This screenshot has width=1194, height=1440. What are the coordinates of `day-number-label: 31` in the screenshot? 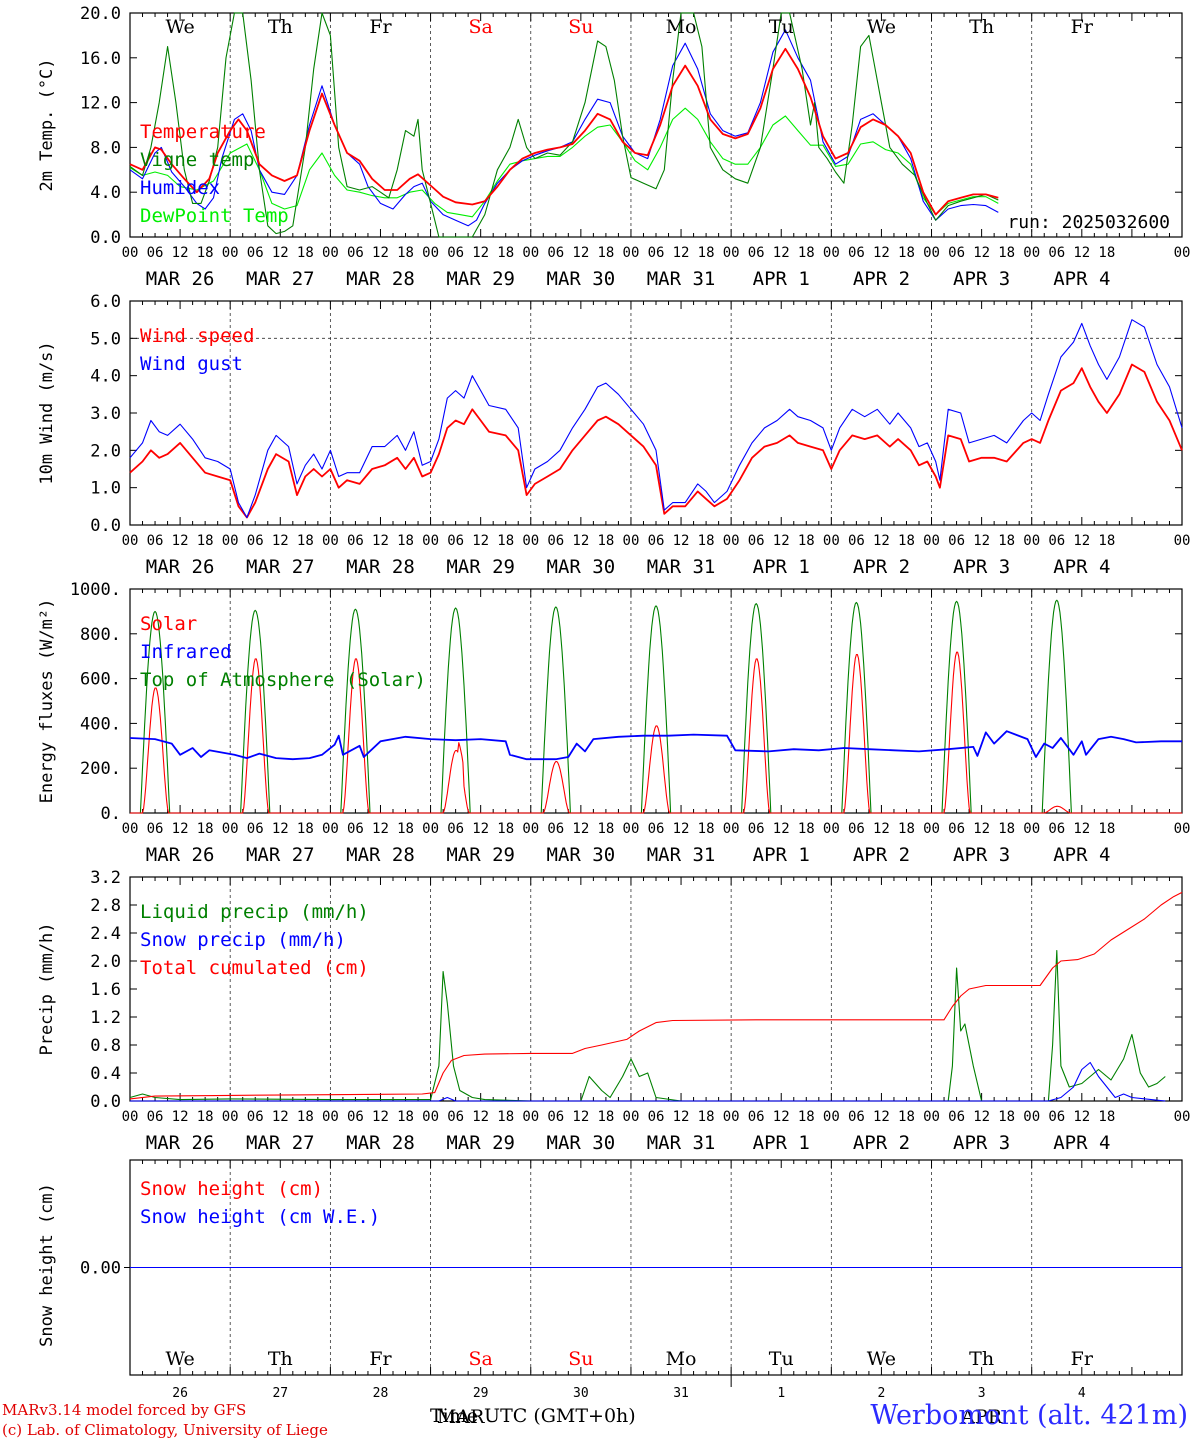 It's located at (681, 1393).